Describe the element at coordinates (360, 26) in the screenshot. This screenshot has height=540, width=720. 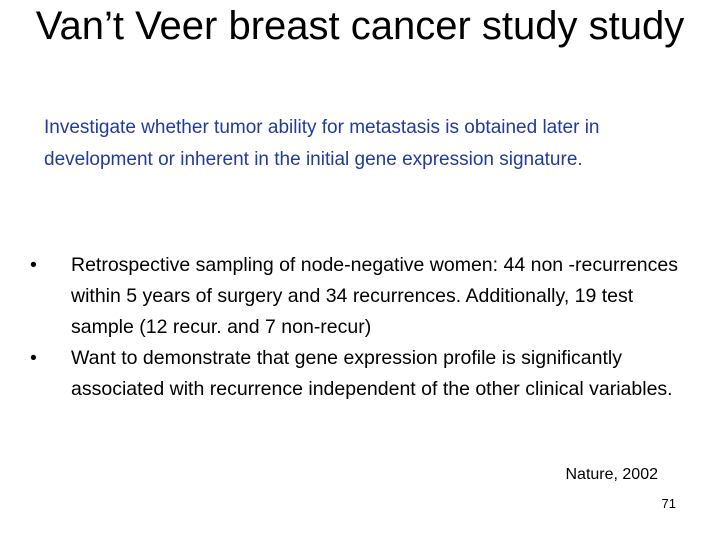
I see `slide-title: Van’t Veer breast cancer study study` at that location.